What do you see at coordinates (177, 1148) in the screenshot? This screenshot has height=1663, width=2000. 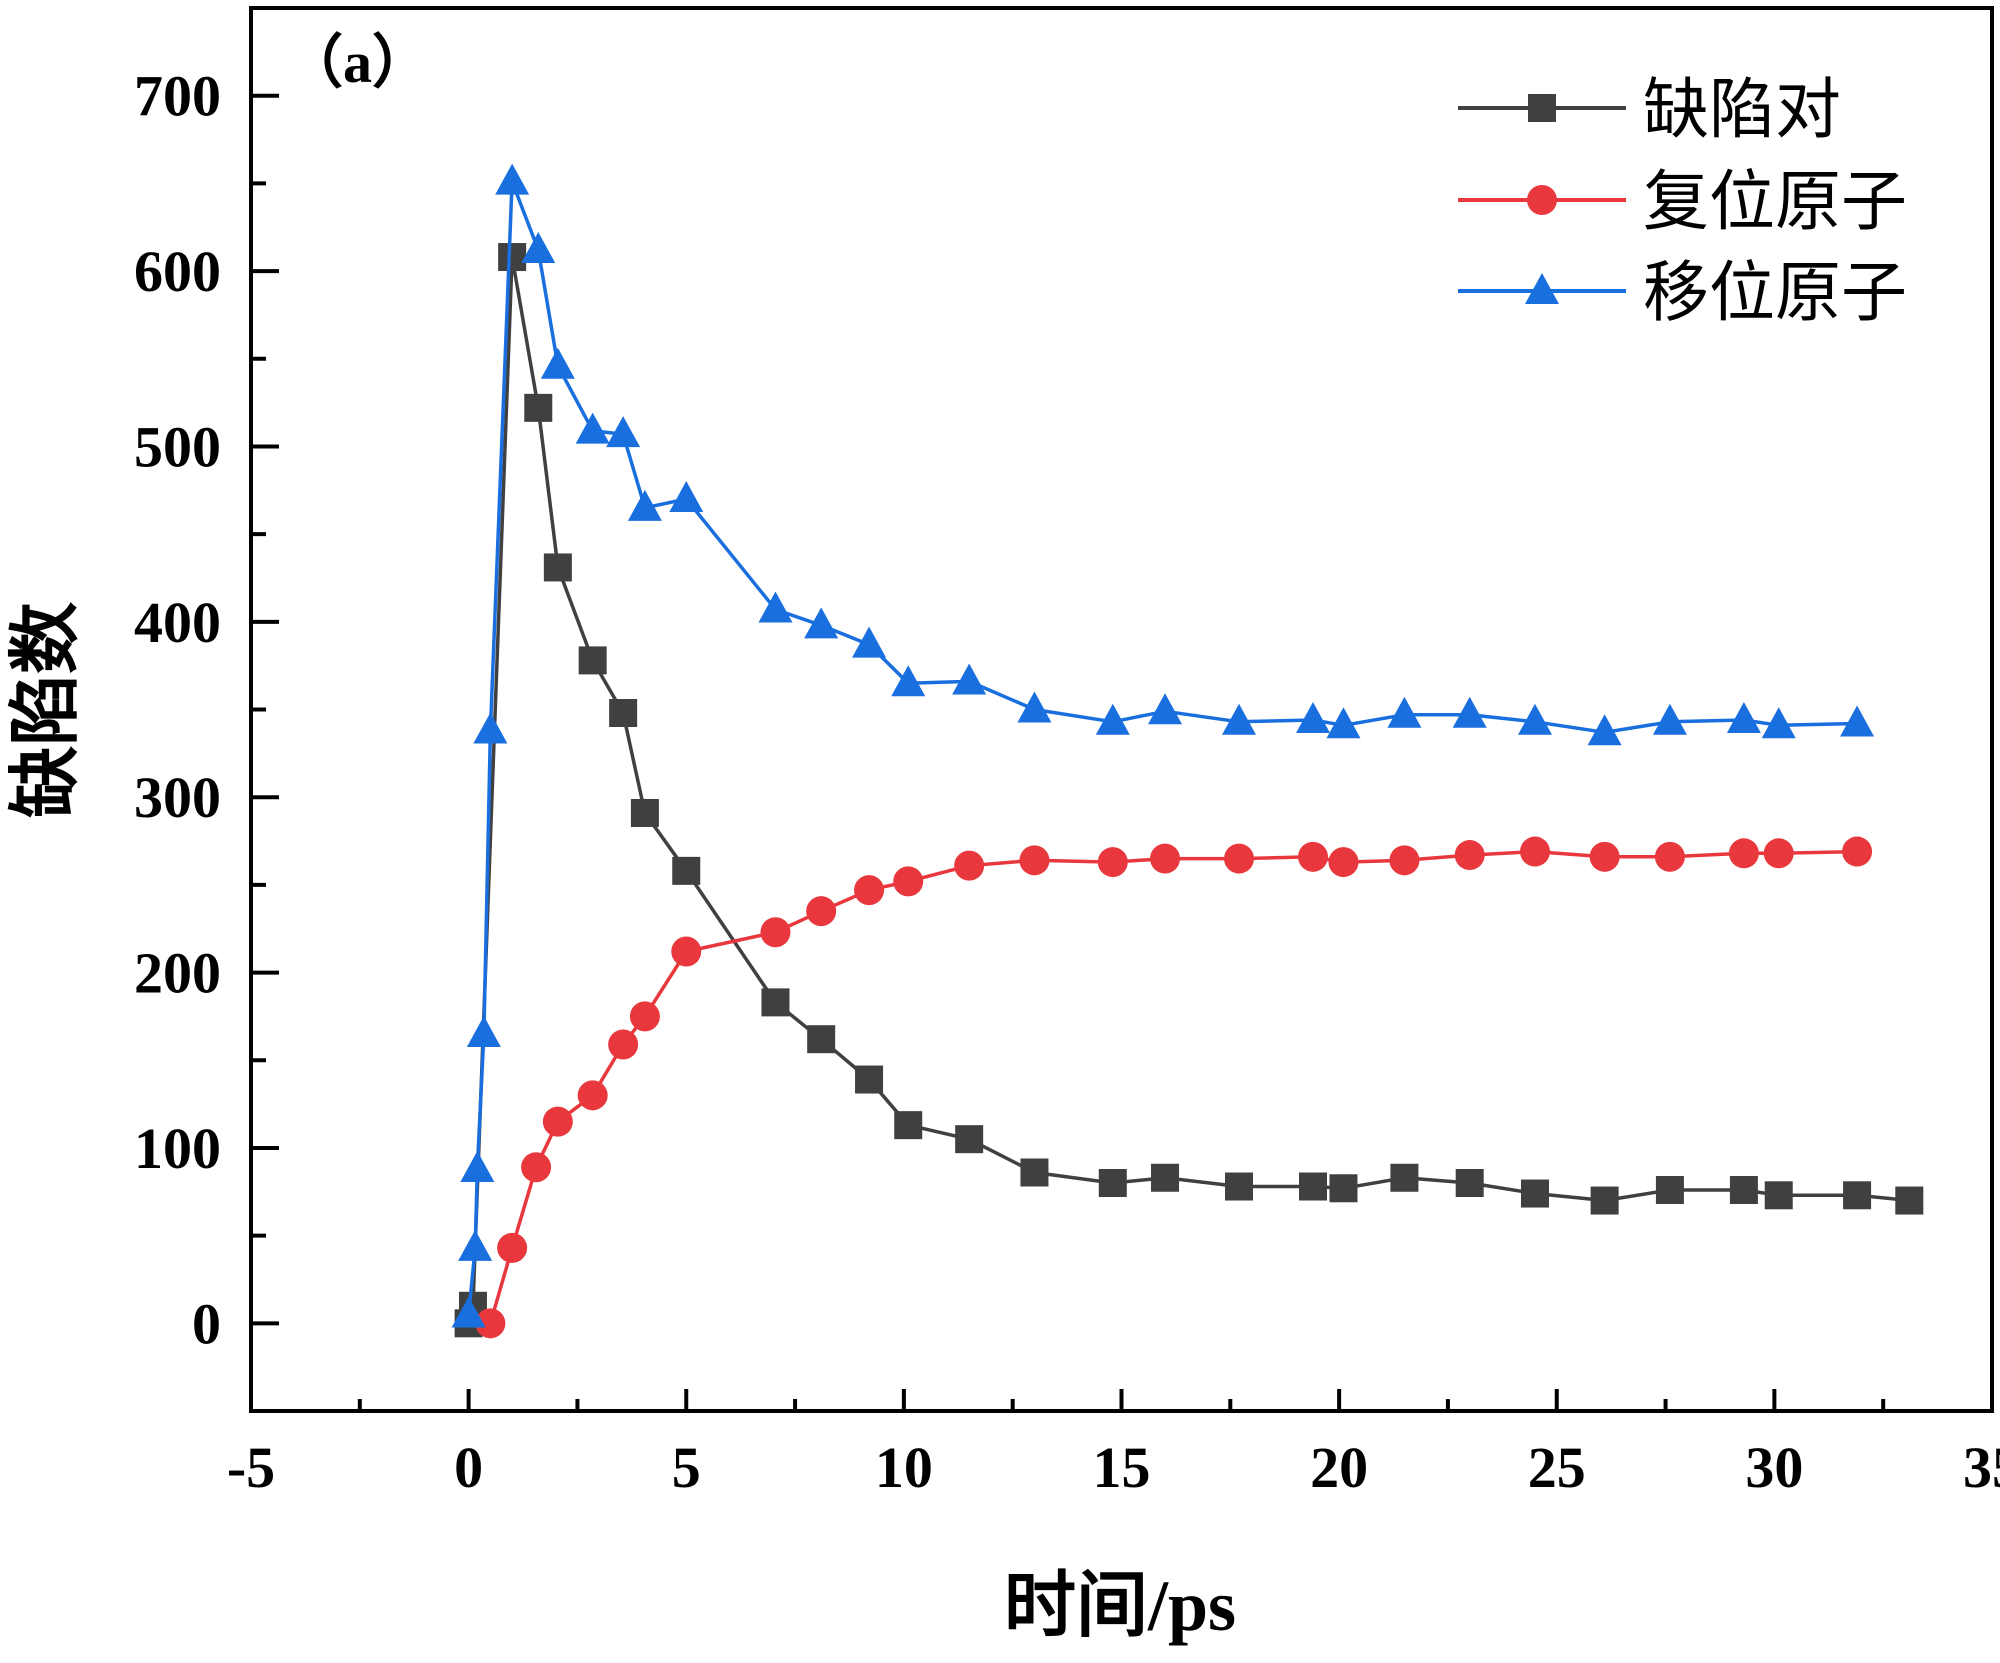 I see `y-tick-label: 100` at bounding box center [177, 1148].